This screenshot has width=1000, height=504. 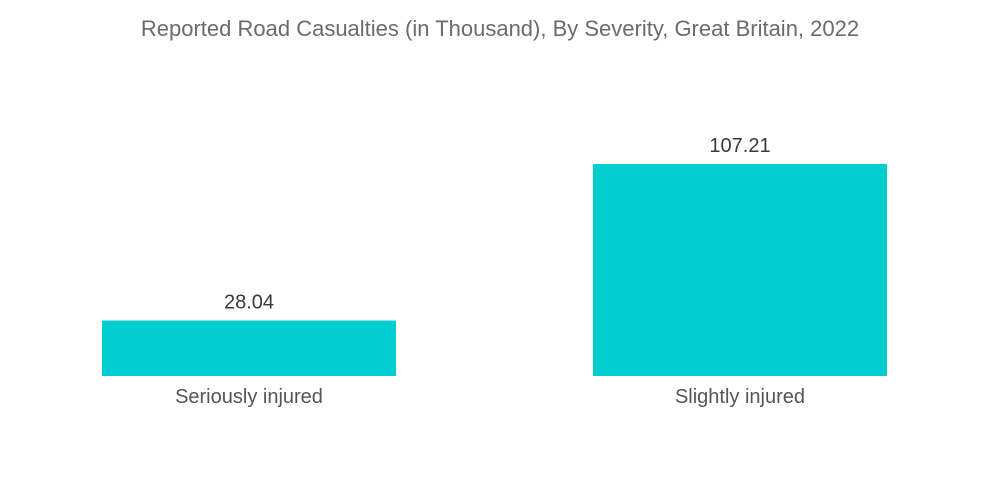 I want to click on bar-seriously-injured, so click(x=249, y=348).